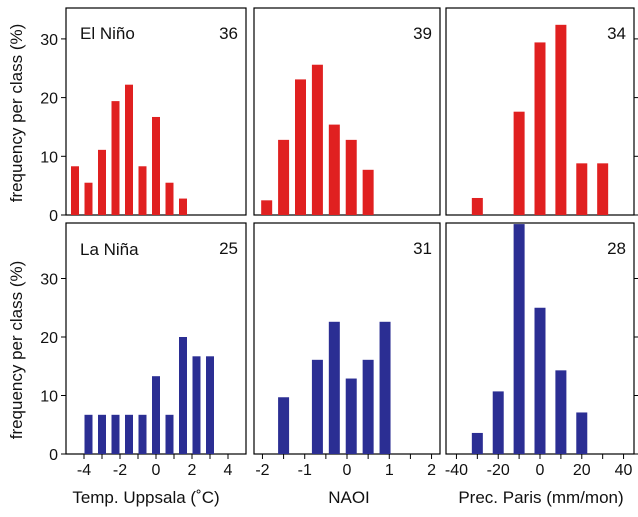 Image resolution: width=638 pixels, height=517 pixels. I want to click on x-axis-title-temperature: Temp. Uppsala (˚C), so click(145, 497).